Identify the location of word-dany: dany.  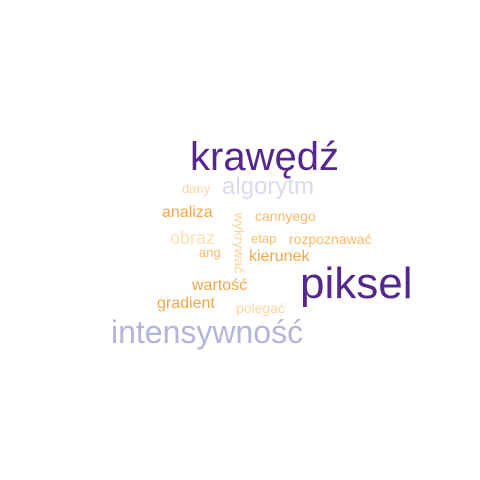
(196, 188).